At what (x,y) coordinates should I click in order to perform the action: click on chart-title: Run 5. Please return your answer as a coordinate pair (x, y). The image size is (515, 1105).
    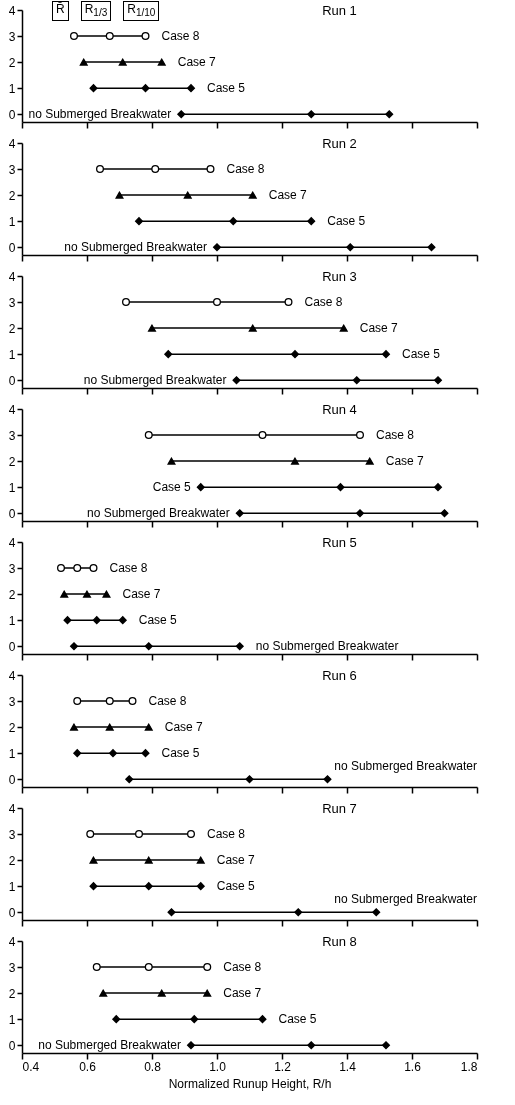
    Looking at the image, I should click on (339, 542).